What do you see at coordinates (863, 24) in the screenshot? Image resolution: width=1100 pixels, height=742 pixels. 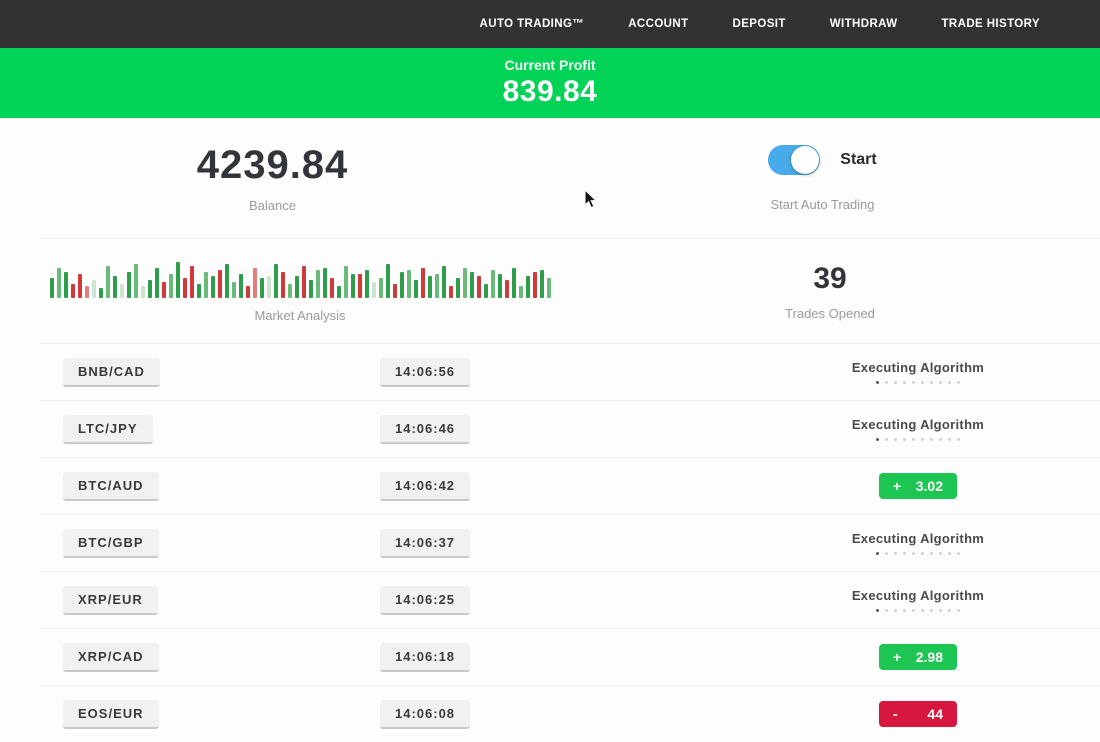 I see `nav-withdraw: WITHDRAW` at bounding box center [863, 24].